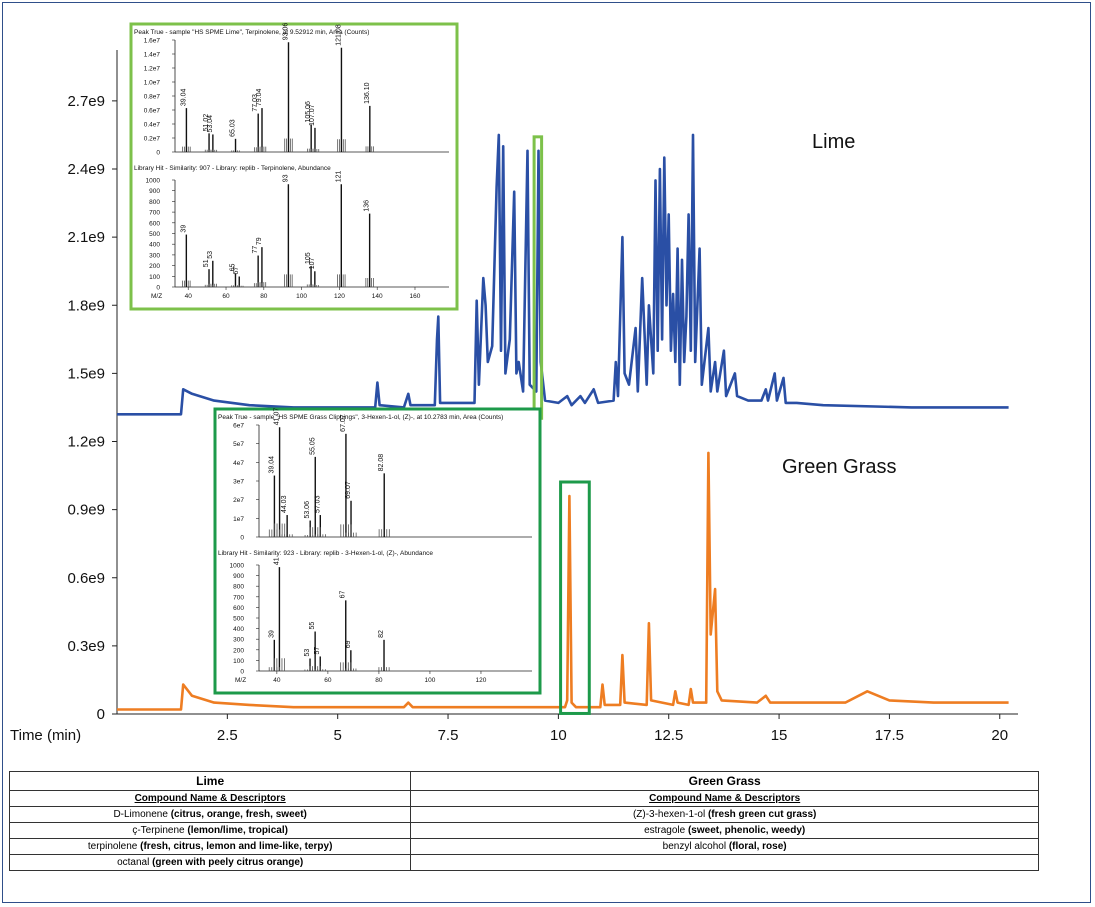 This screenshot has height=907, width=1095. Describe the element at coordinates (152, 55) in the screenshot. I see `top-y-tick-label: 1.4e7` at that location.